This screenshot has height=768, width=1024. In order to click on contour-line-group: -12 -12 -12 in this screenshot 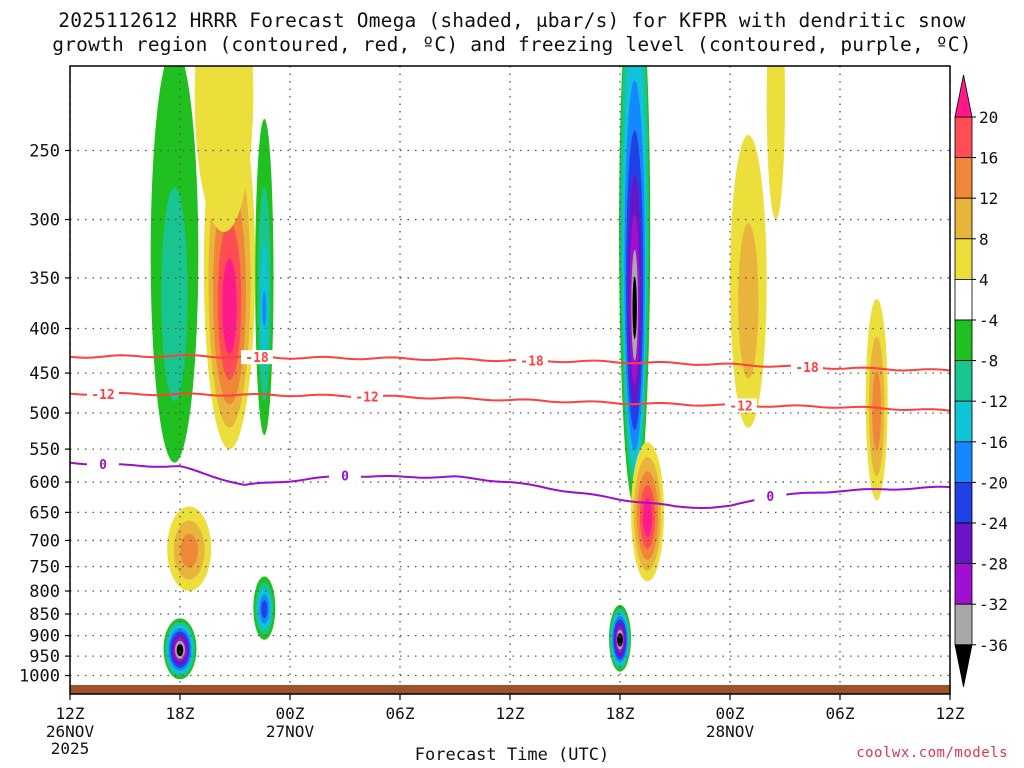, I will do `click(510, 400)`.